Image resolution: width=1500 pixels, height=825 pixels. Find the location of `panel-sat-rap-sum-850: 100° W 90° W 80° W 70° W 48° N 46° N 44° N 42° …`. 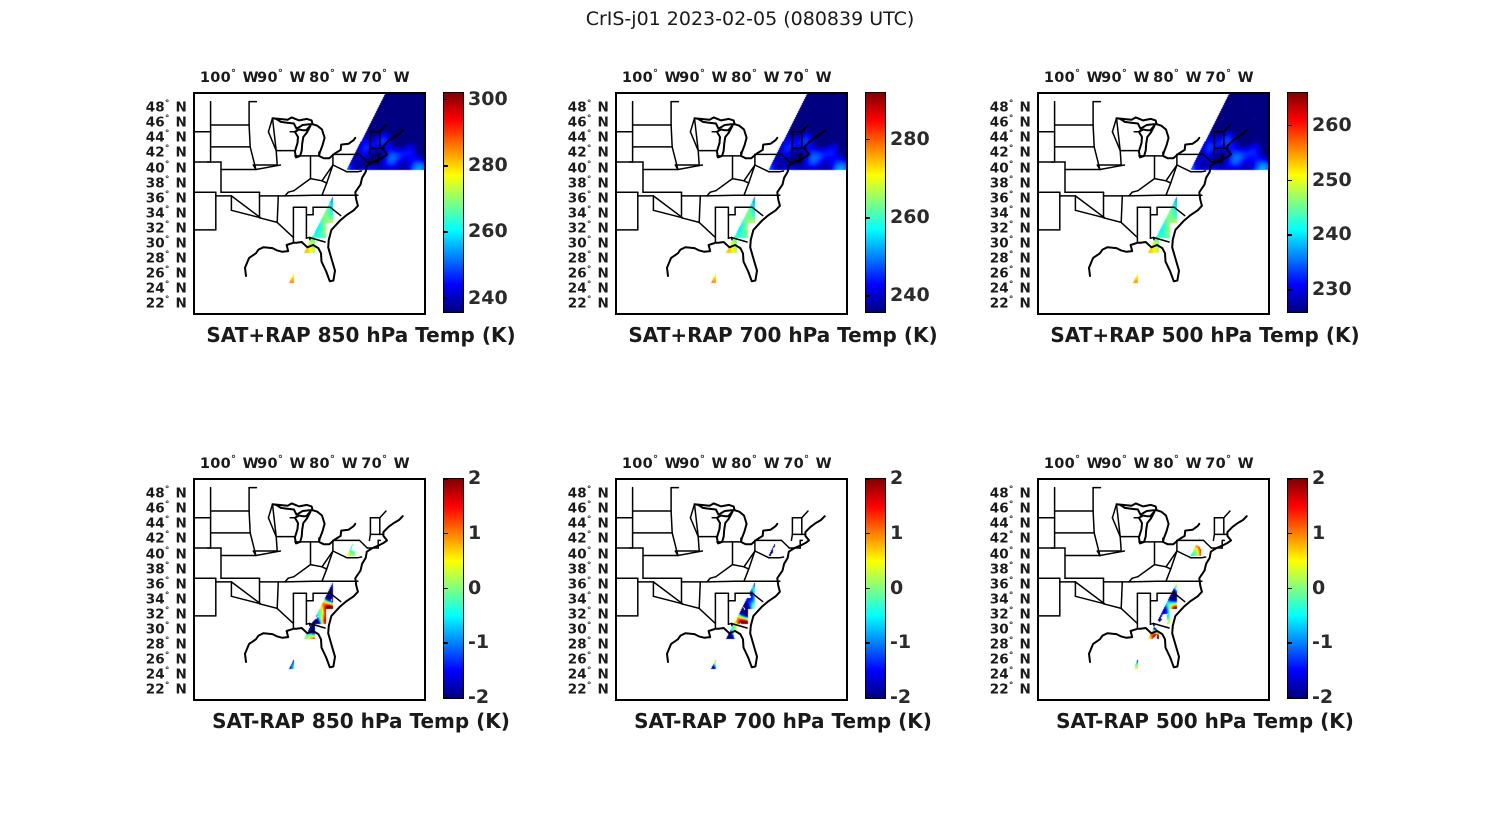

panel-sat-rap-sum-850: 100° W 90° W 80° W 70° W 48° N 46° N 44° N 42° … is located at coordinates (361, 229).